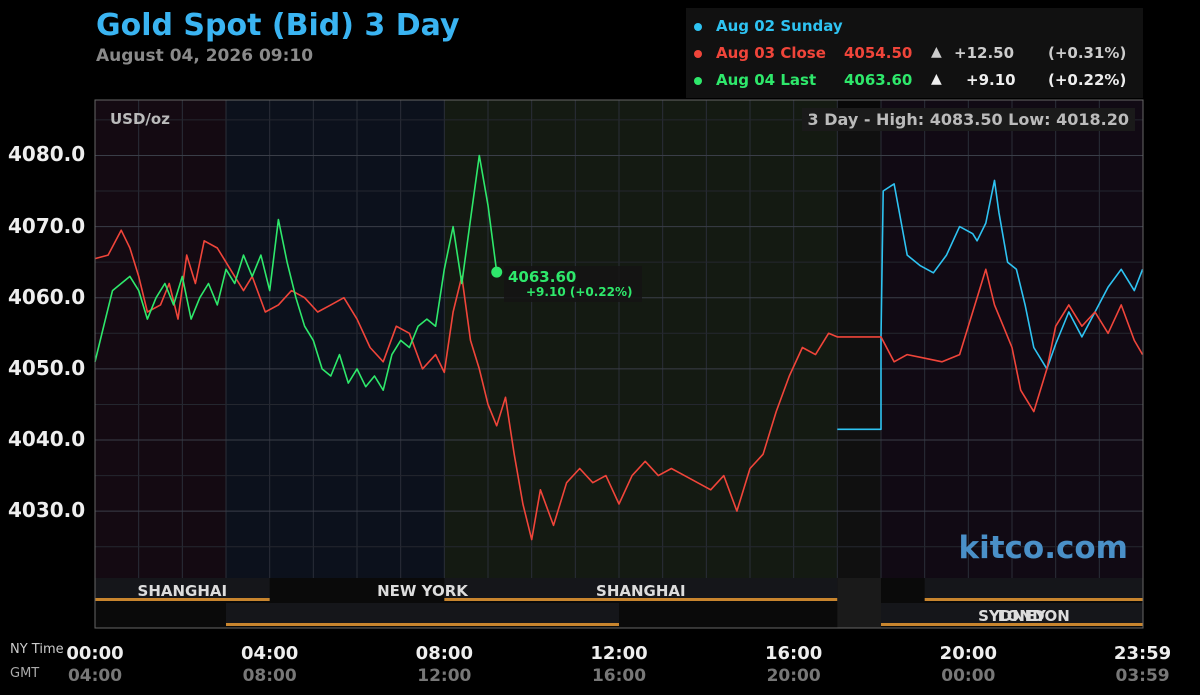  Describe the element at coordinates (991, 80) in the screenshot. I see `legend-change: +9.10` at that location.